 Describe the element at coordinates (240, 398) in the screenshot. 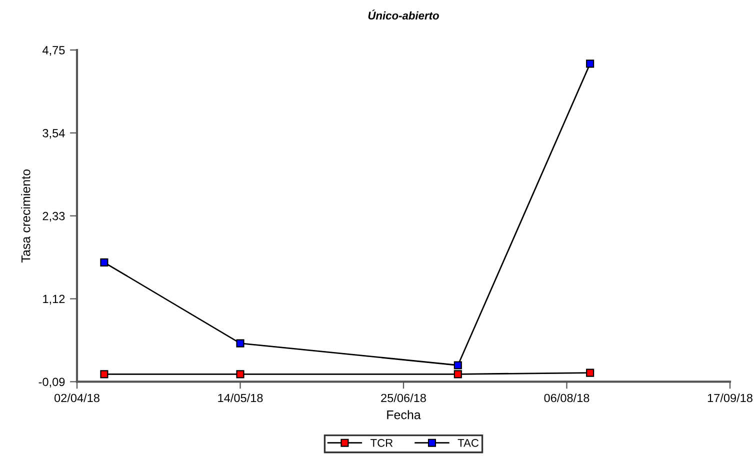

I see `x-tick-label: 14/05/18` at that location.